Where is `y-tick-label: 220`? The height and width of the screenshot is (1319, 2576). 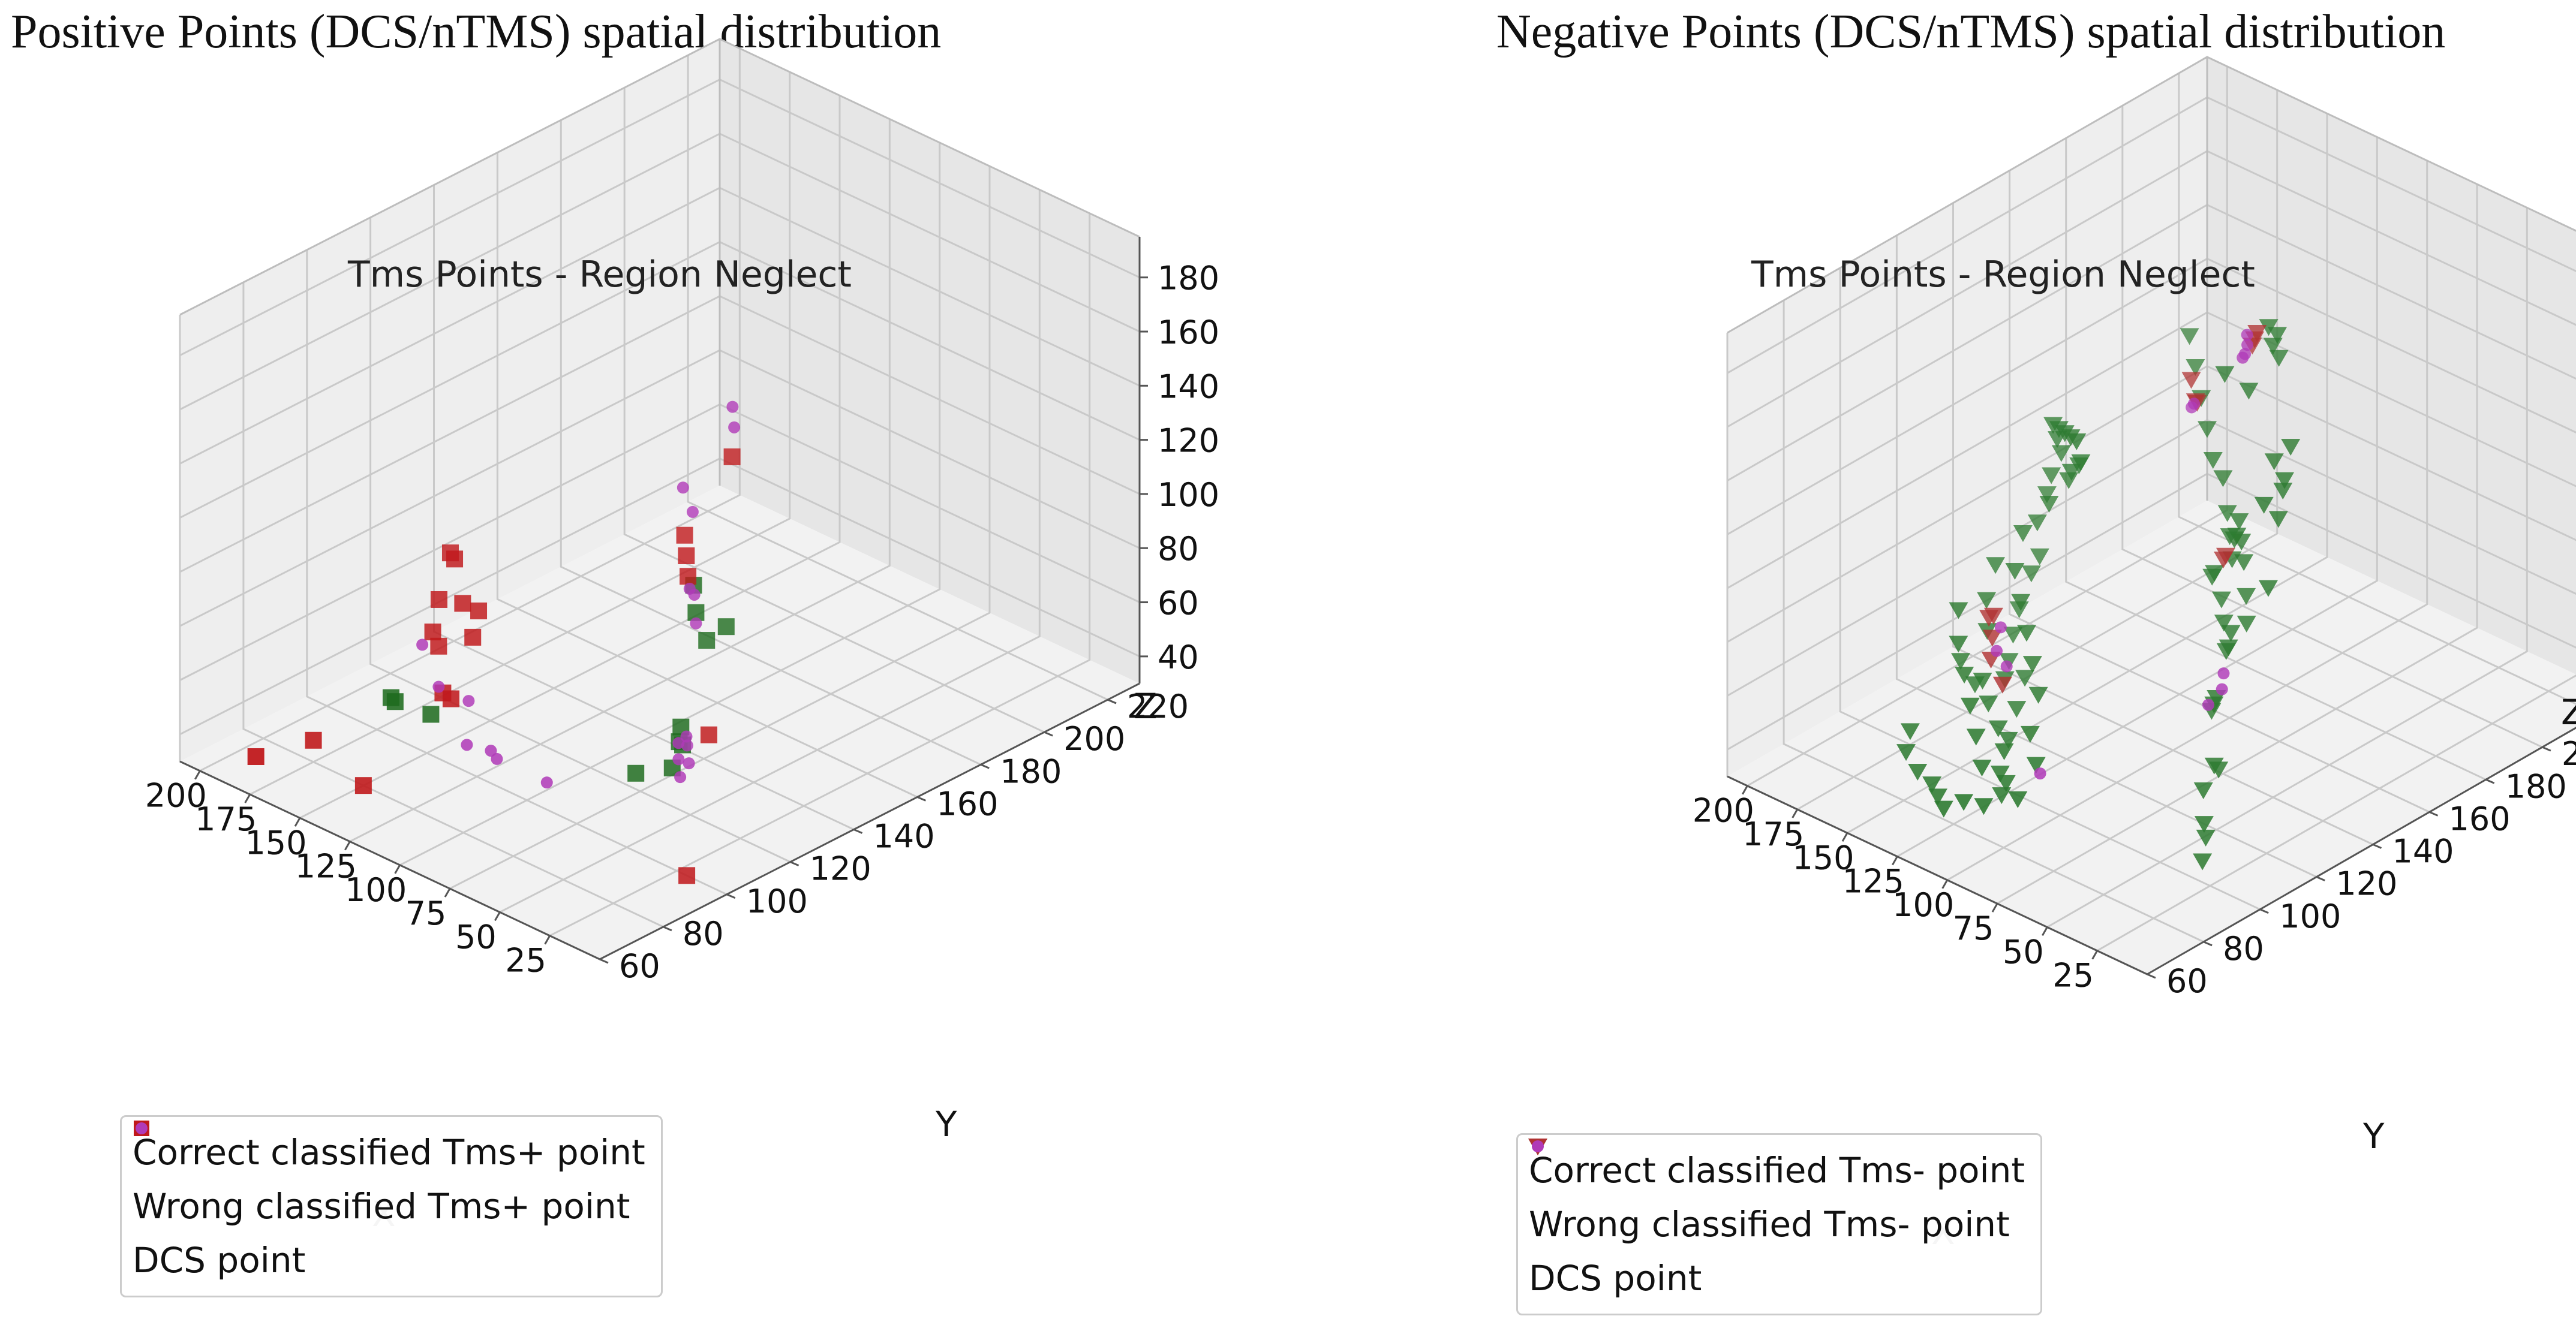 y-tick-label: 220 is located at coordinates (1158, 706).